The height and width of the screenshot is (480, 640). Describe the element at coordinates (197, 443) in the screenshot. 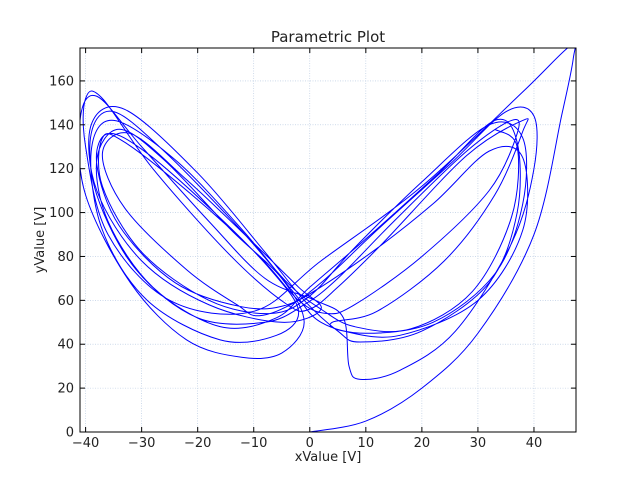

I see `x-tick-label: −20` at that location.